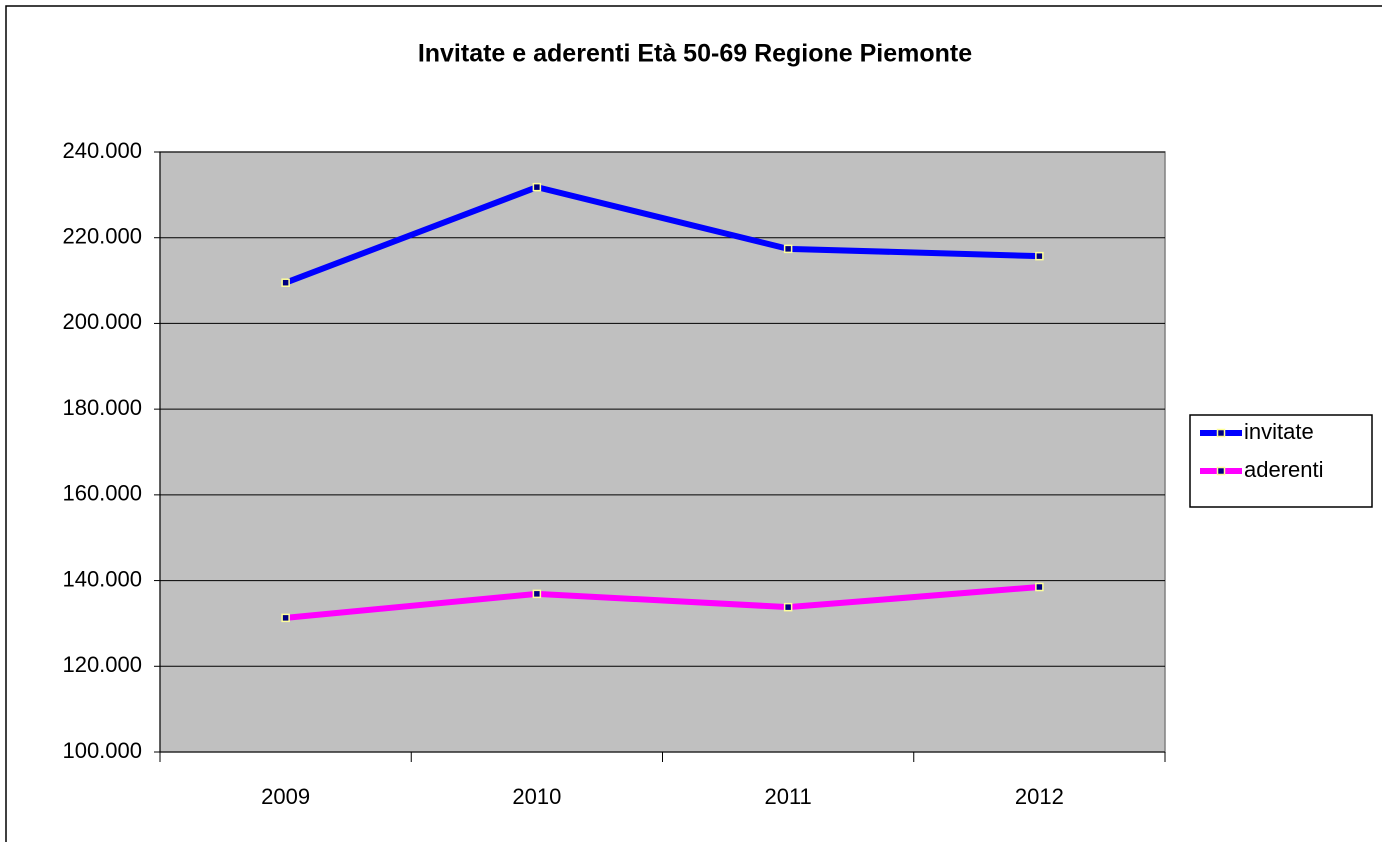 The image size is (1382, 842). I want to click on y-tick-label: 240.000, so click(102, 150).